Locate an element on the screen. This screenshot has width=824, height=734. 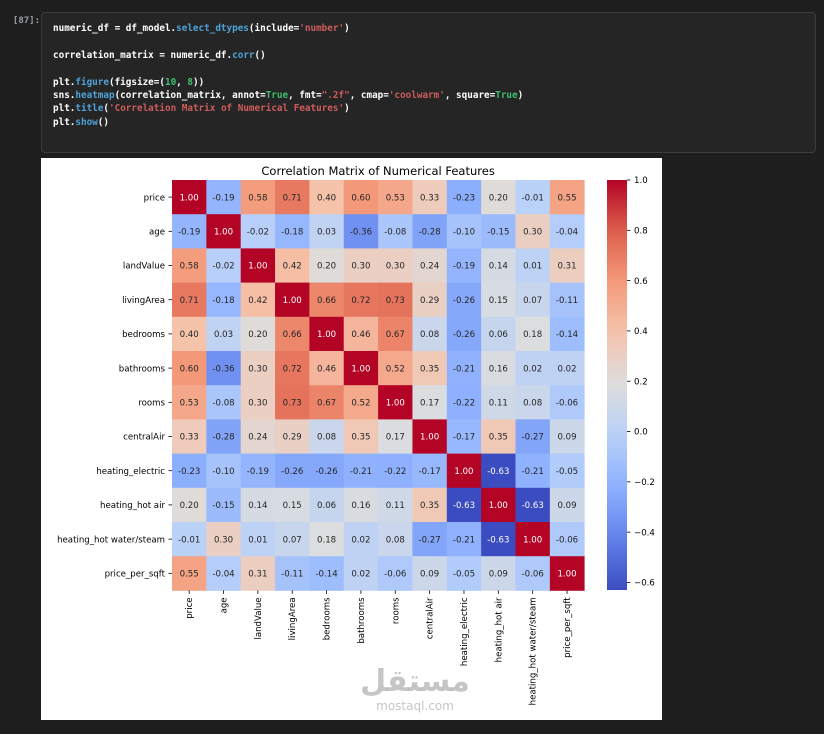
y-tick-label: price_per_sqft is located at coordinates (135, 575).